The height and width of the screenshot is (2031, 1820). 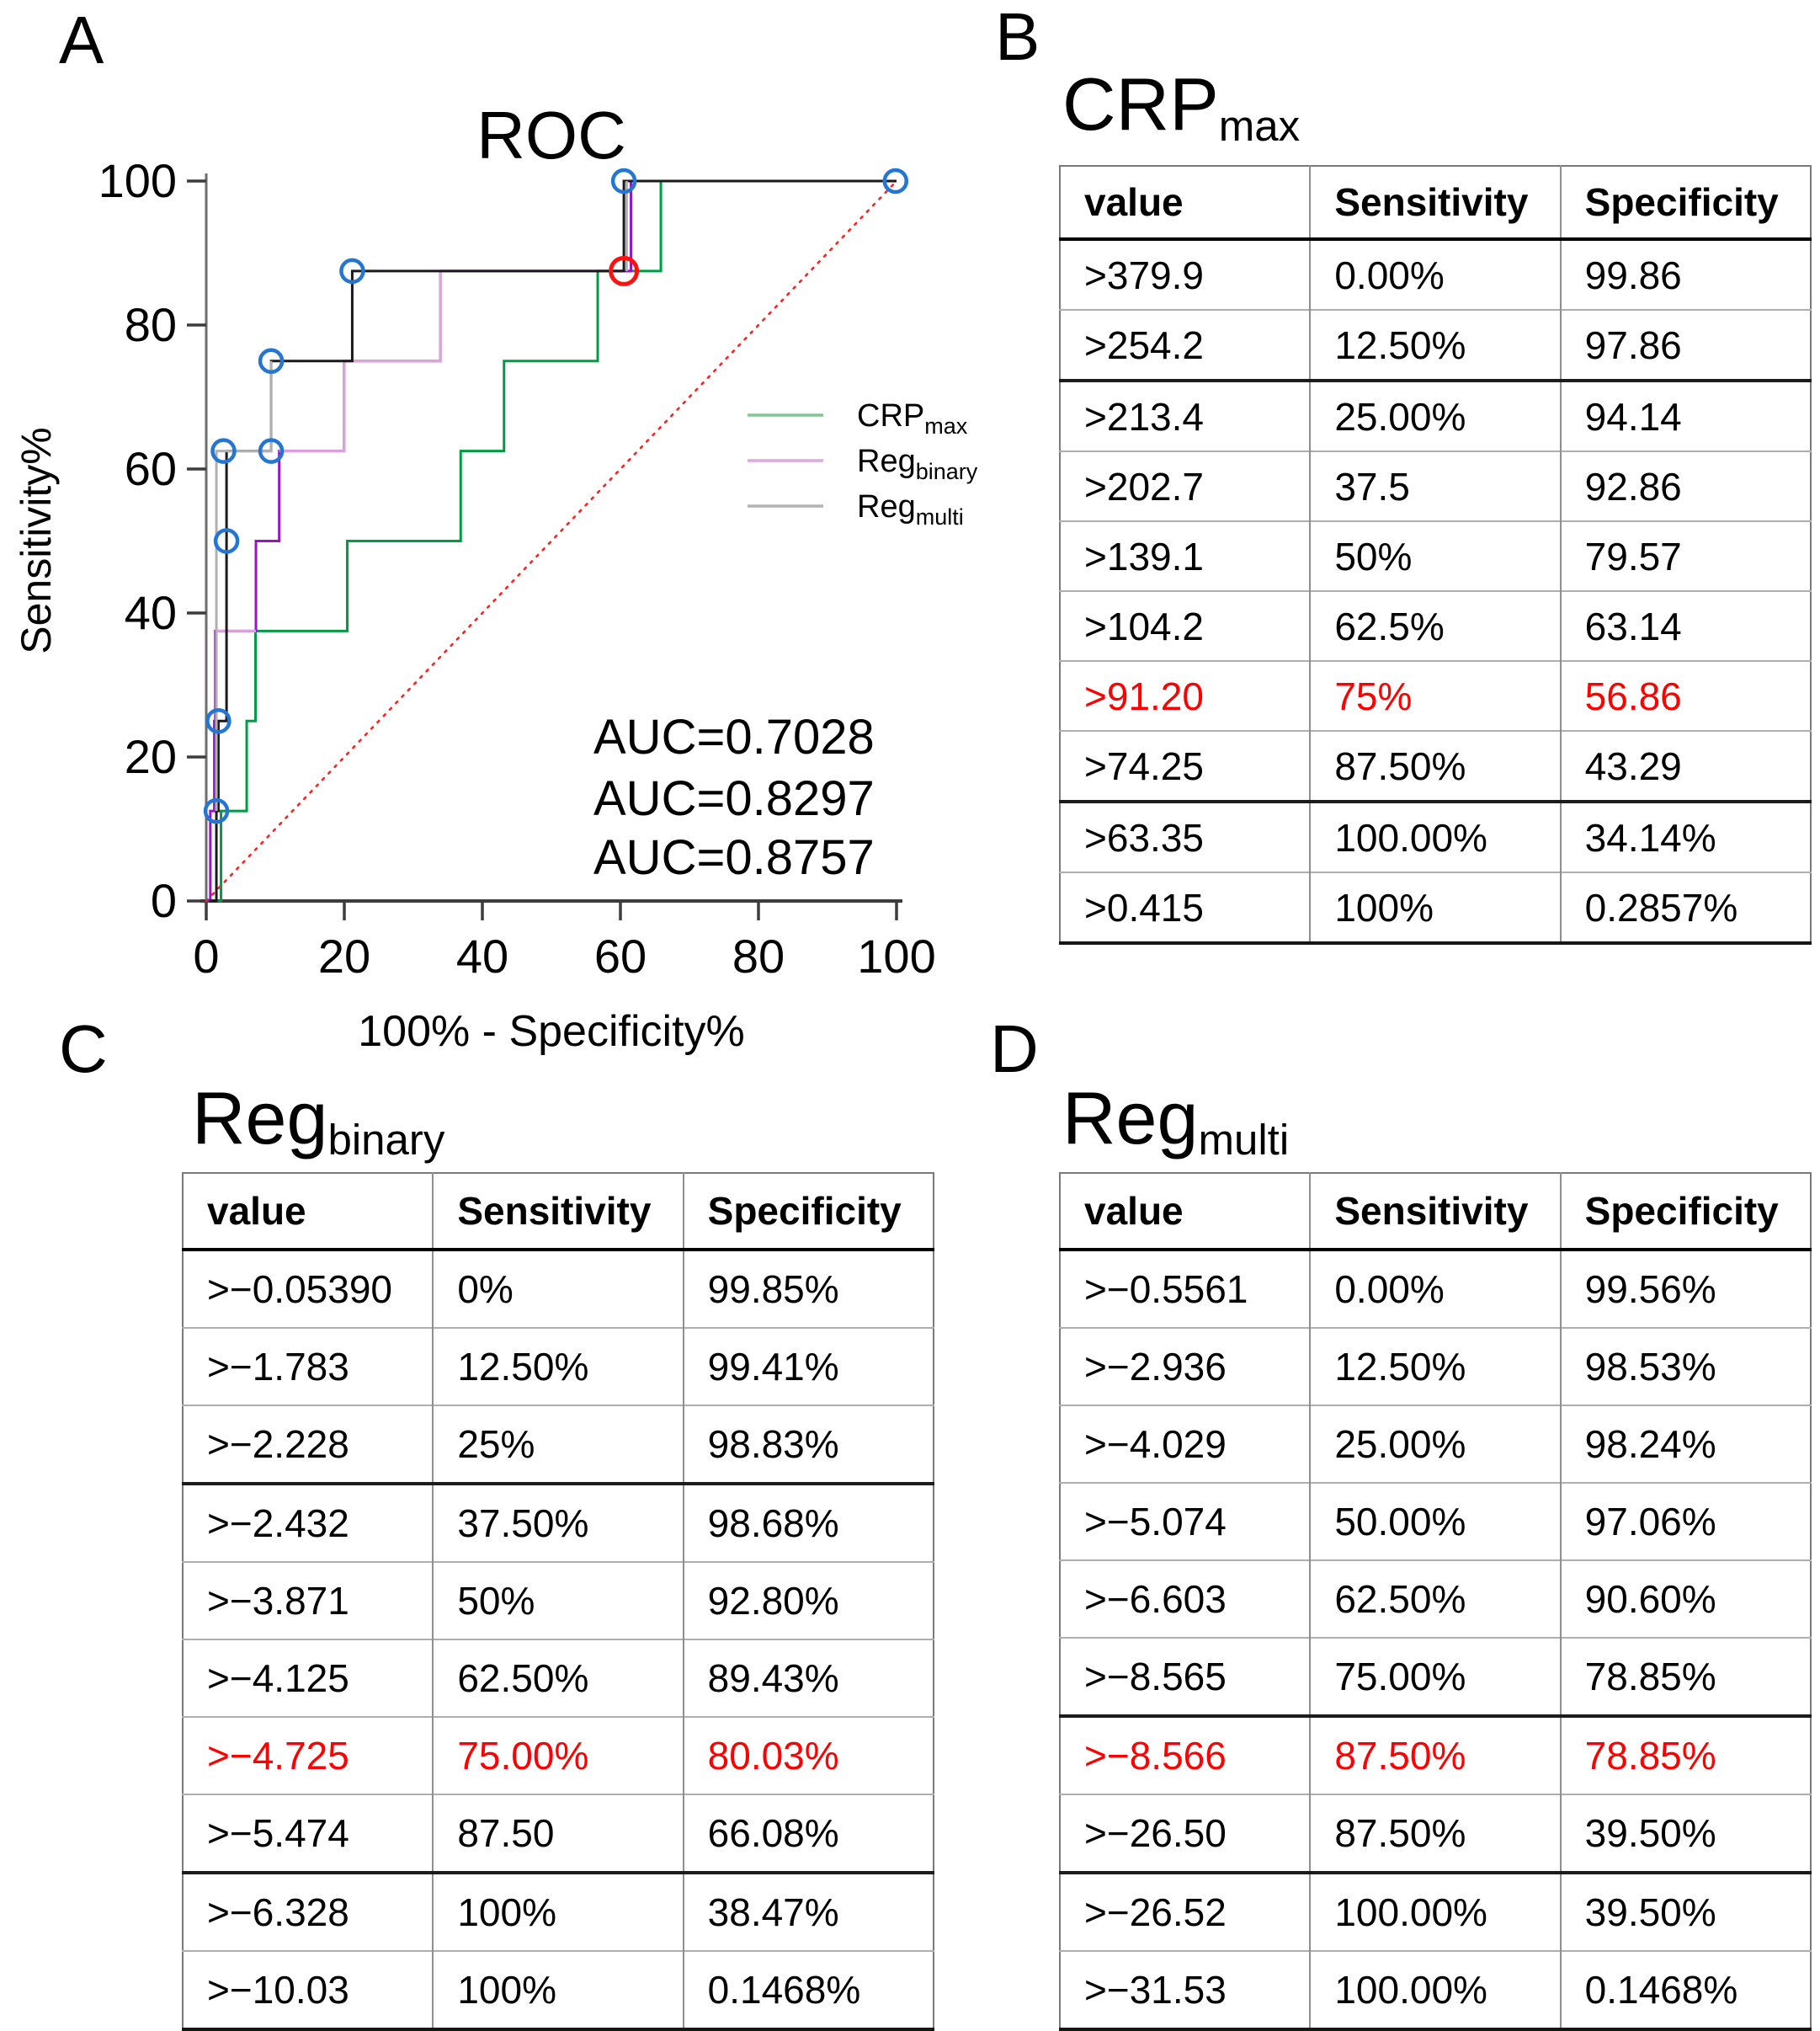 What do you see at coordinates (1435, 1989) in the screenshot?
I see `table-row: >−31.53 100.00% 0.1468%` at bounding box center [1435, 1989].